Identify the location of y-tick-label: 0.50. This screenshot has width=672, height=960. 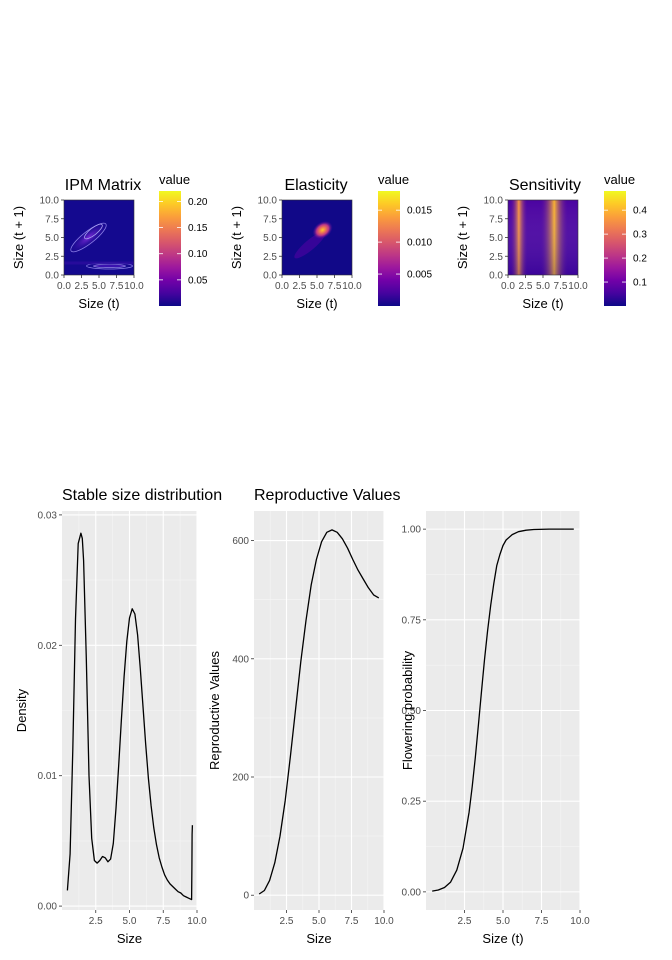
(412, 711).